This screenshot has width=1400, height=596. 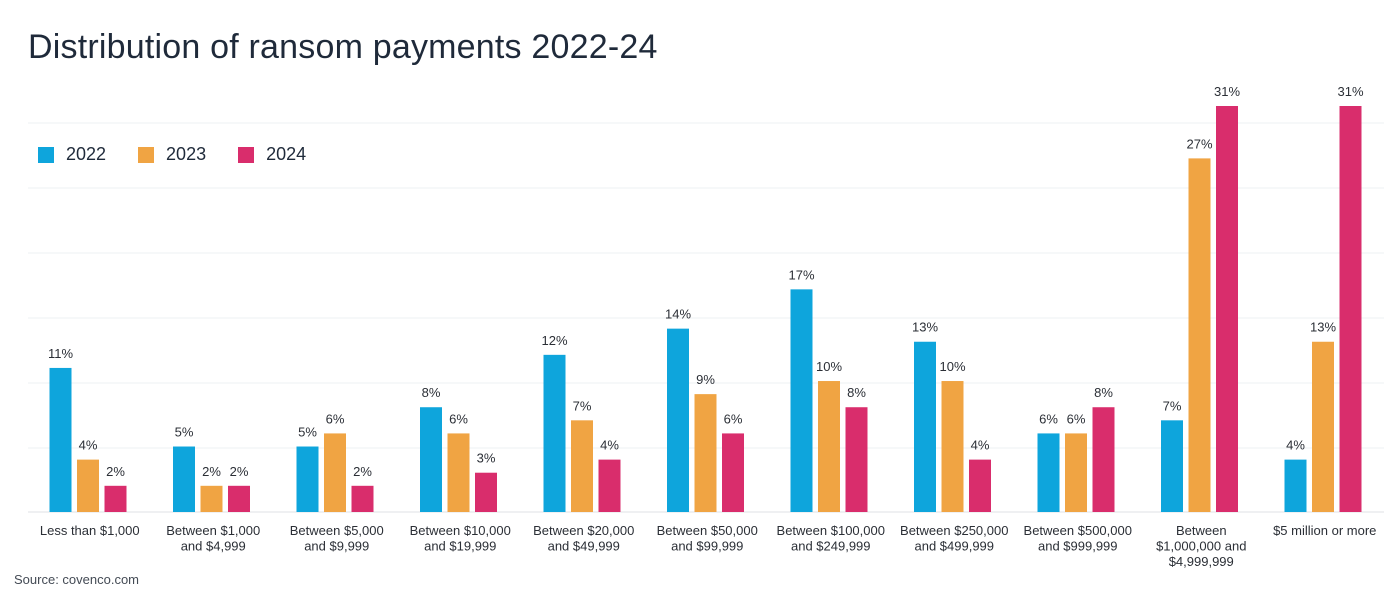 What do you see at coordinates (486, 458) in the screenshot?
I see `data-label-2024-3: 3%` at bounding box center [486, 458].